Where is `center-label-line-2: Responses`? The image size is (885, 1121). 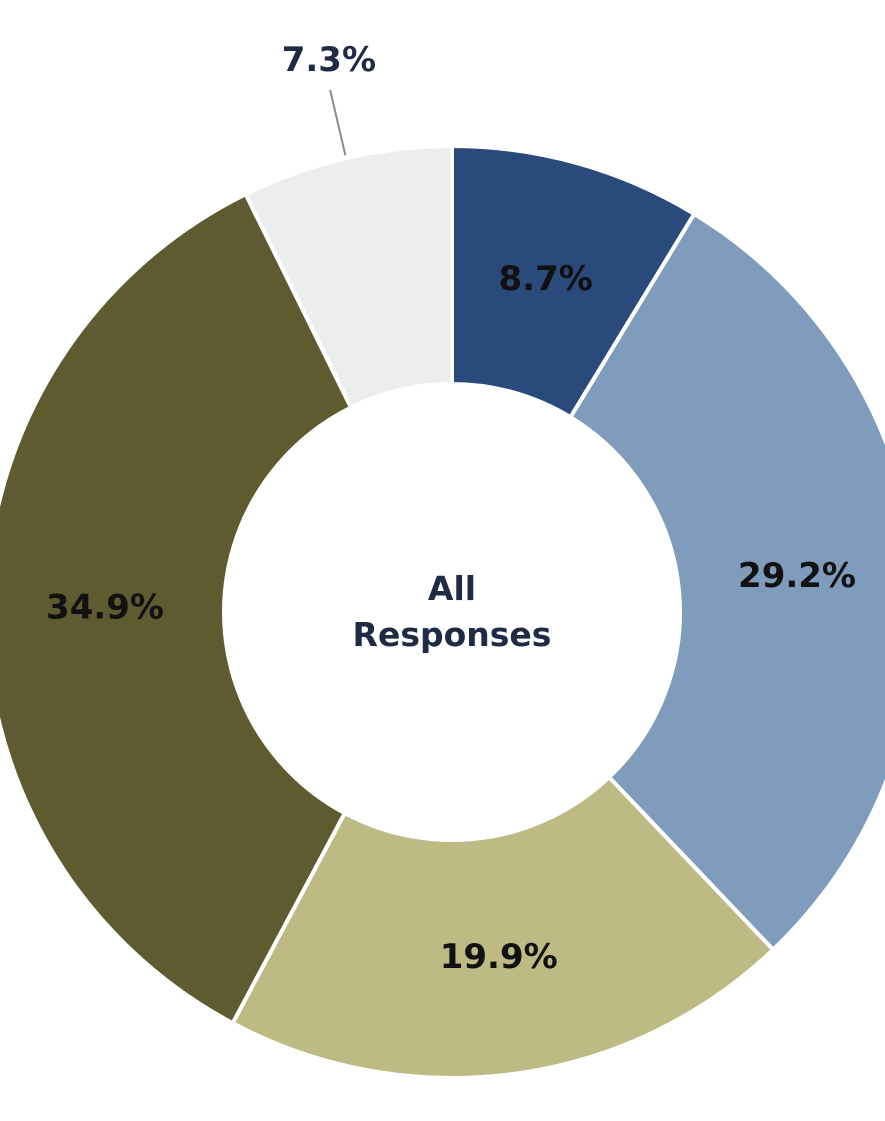 center-label-line-2: Responses is located at coordinates (452, 634).